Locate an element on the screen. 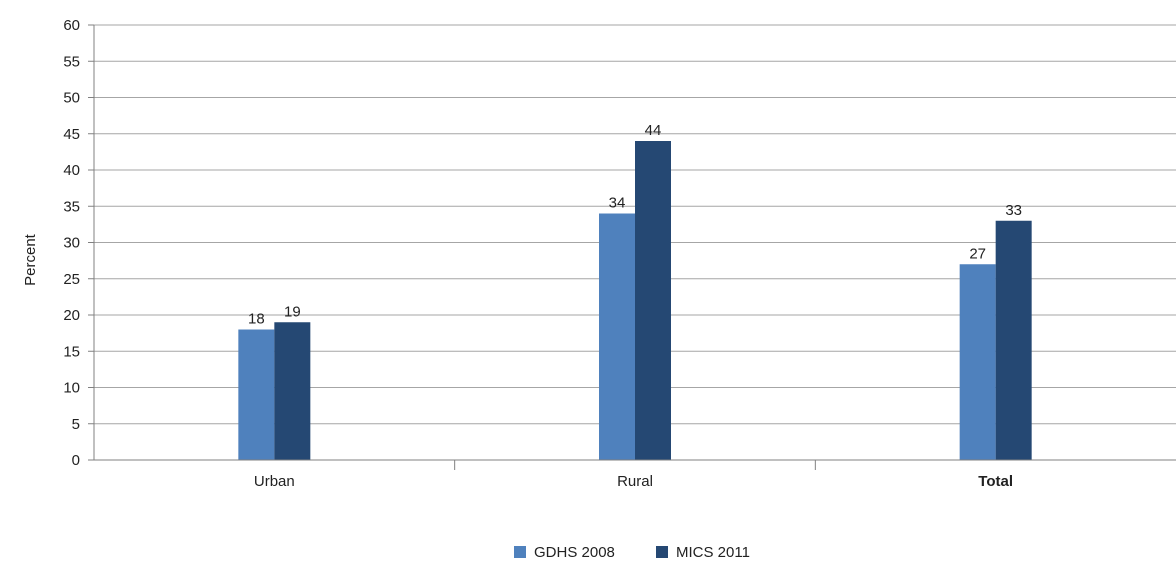 The width and height of the screenshot is (1176, 572). data-label: 34 is located at coordinates (617, 203).